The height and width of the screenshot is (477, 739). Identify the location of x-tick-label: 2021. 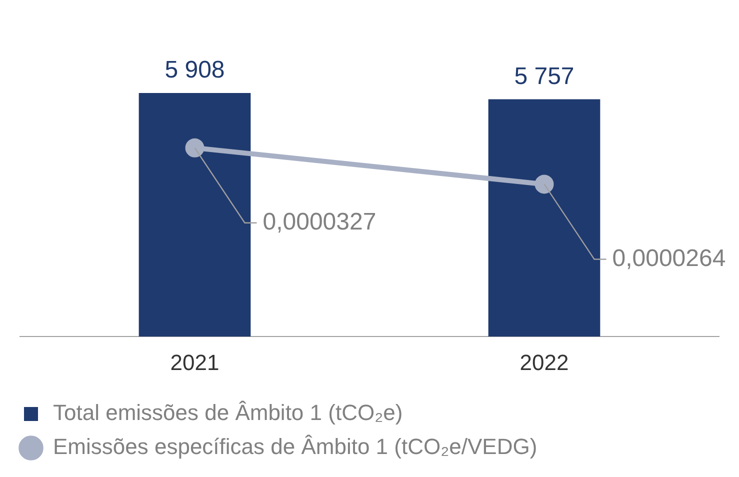
(195, 362).